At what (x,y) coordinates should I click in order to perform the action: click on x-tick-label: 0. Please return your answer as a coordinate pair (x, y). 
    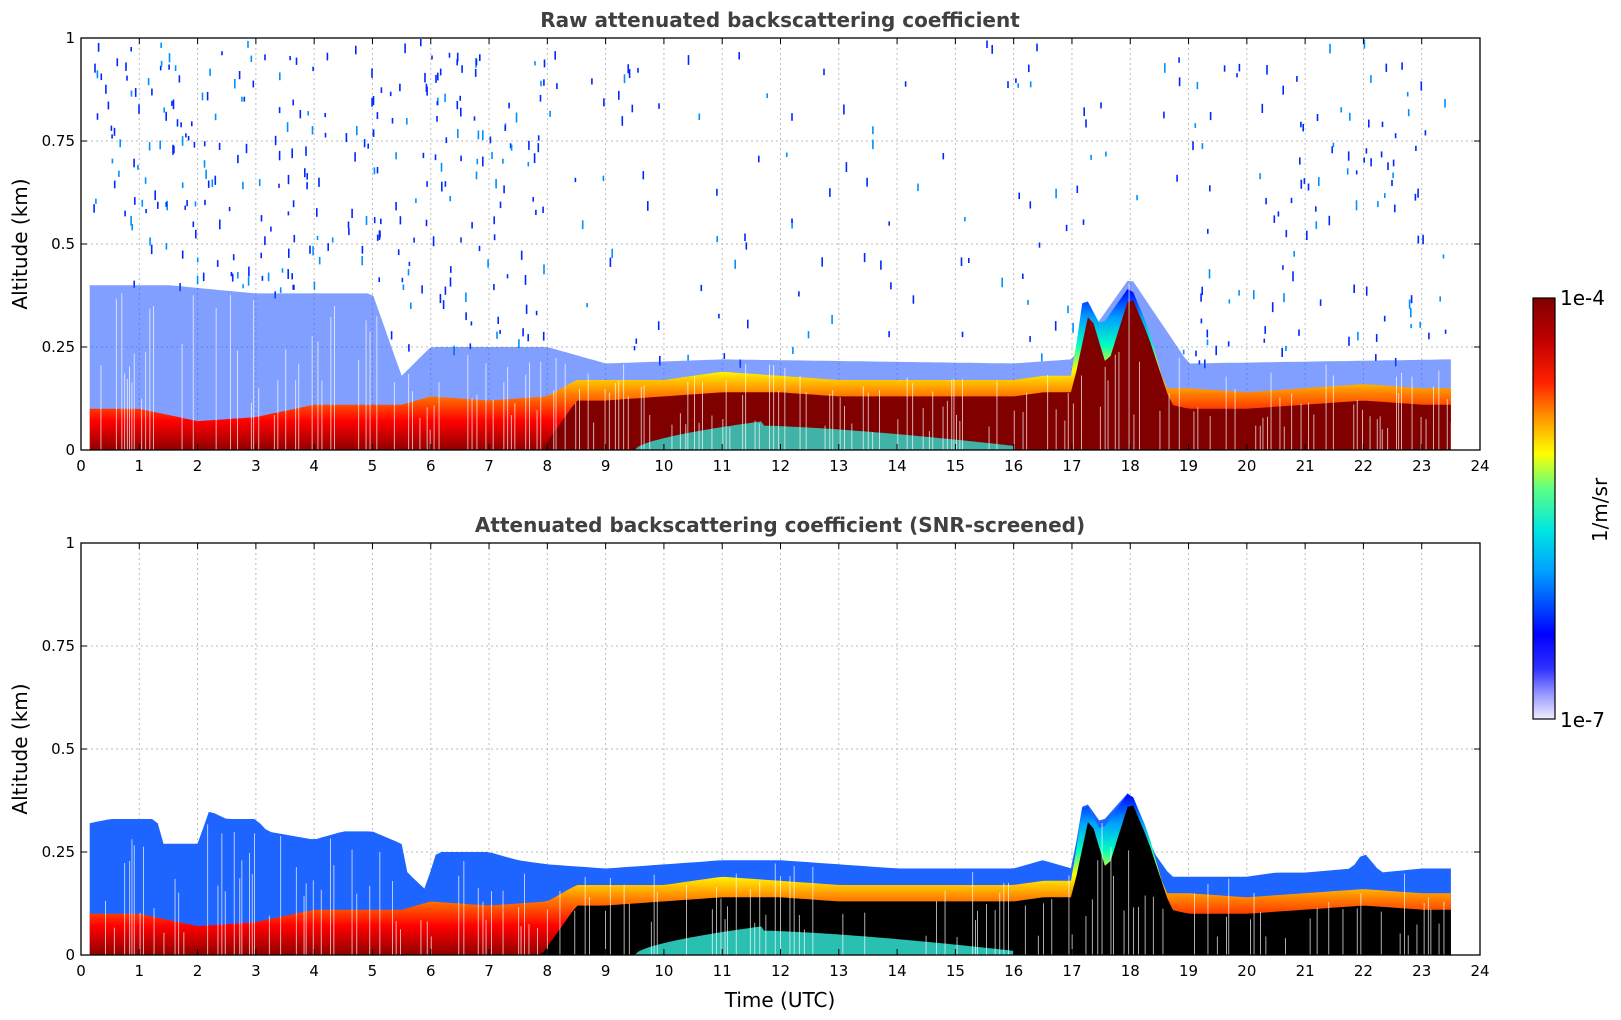
    Looking at the image, I should click on (81, 971).